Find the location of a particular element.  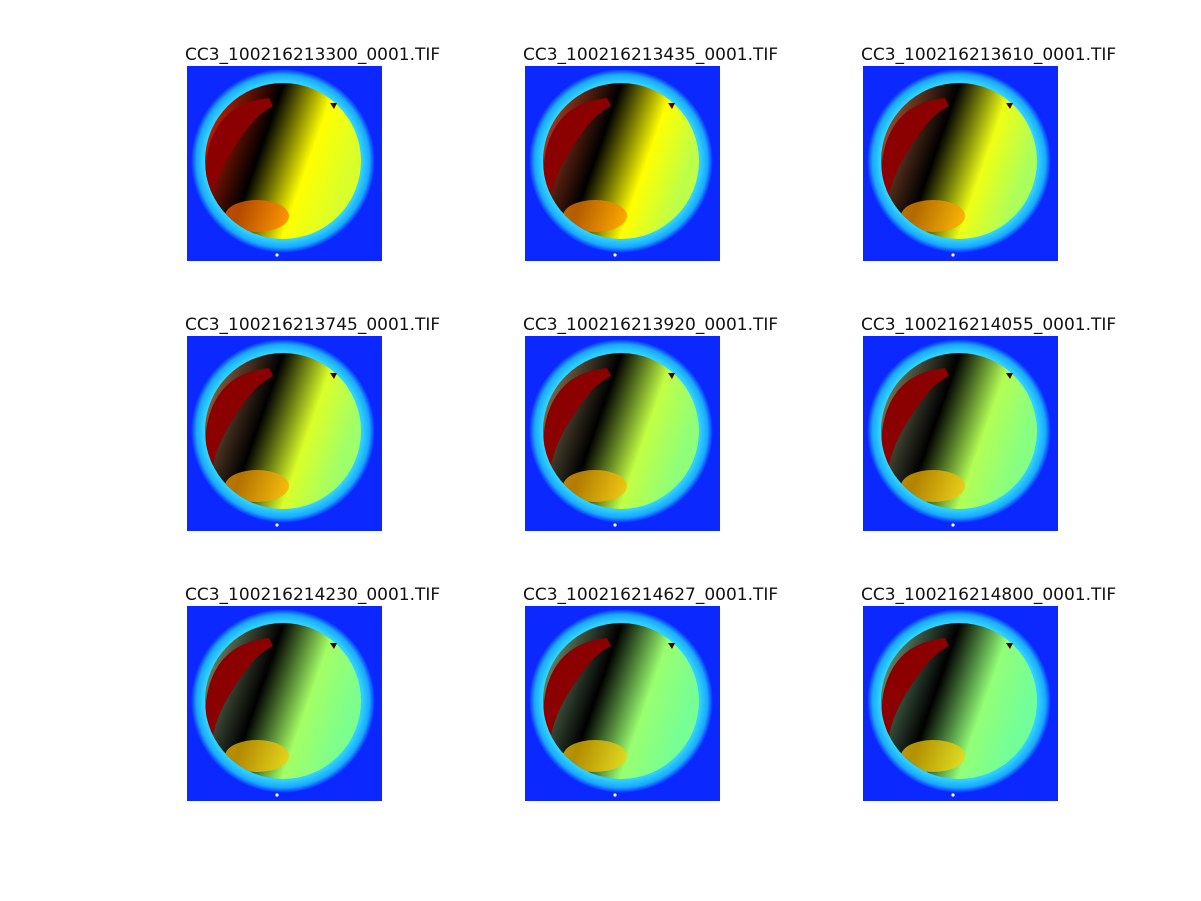

image-panel-9: CC3_100216214800_0001.TIF is located at coordinates (996, 700).